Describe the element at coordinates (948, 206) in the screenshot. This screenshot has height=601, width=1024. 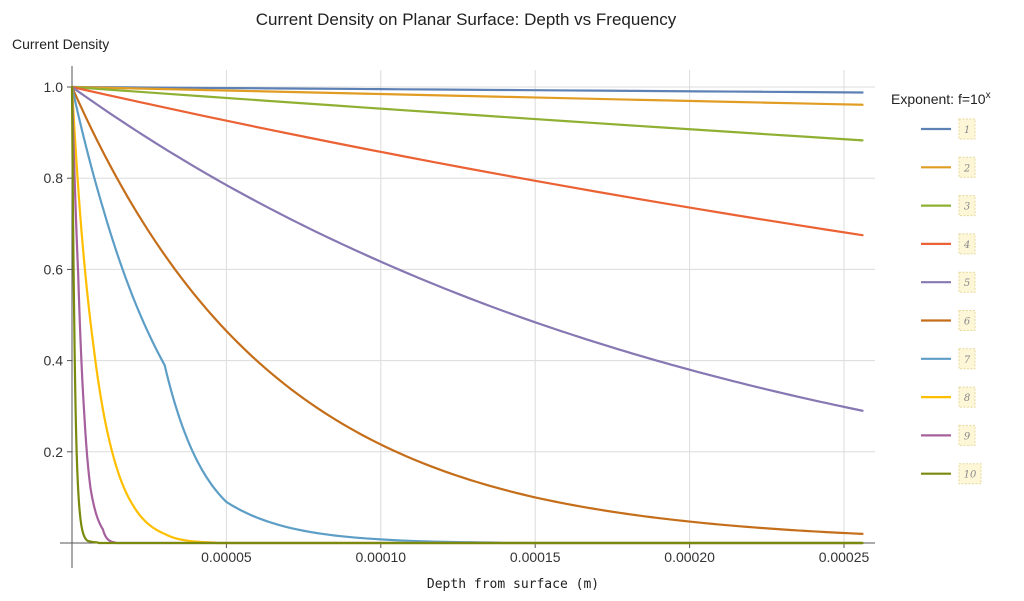
I see `legend-entry-3: 3` at that location.